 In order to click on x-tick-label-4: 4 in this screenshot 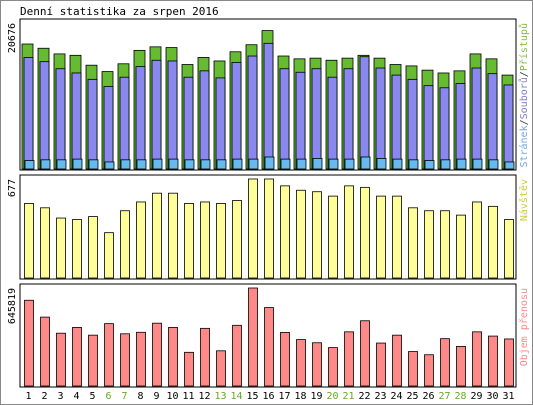, I will do `click(76, 396)`.